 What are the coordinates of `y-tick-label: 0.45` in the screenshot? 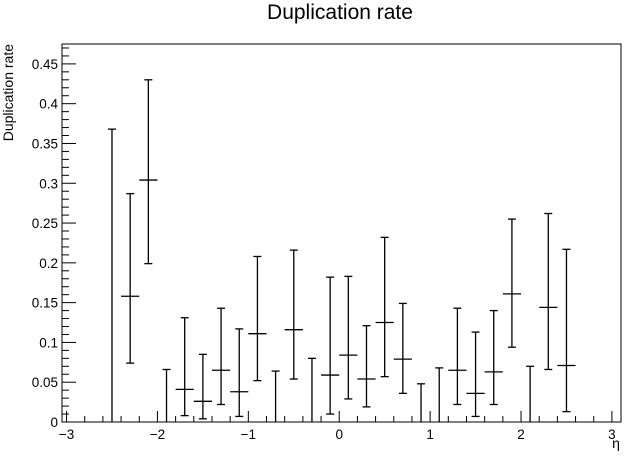 It's located at (45, 64).